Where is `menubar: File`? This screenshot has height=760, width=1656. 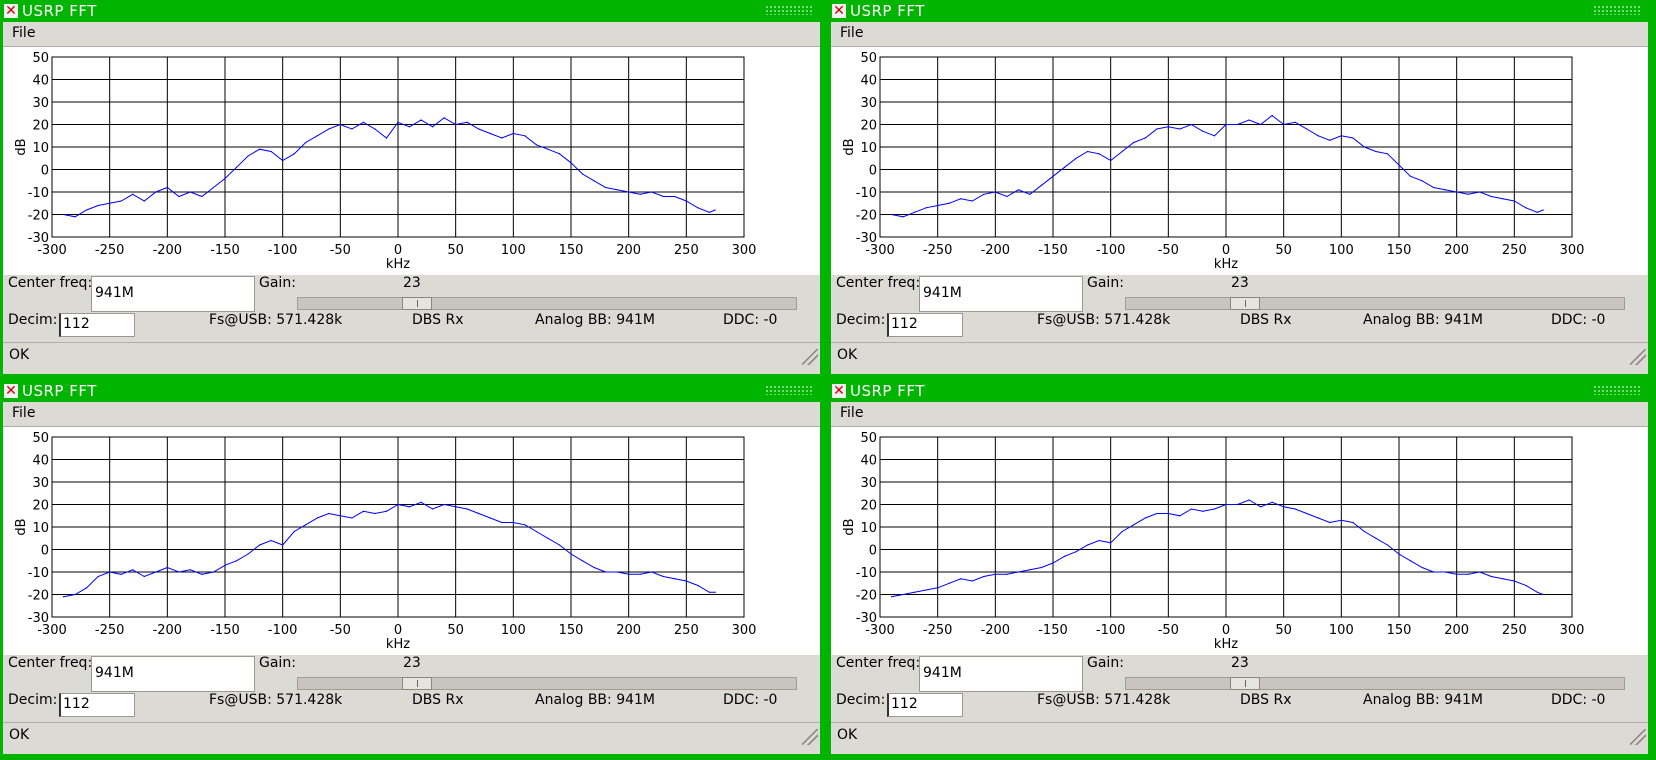
menubar: File is located at coordinates (1239, 414).